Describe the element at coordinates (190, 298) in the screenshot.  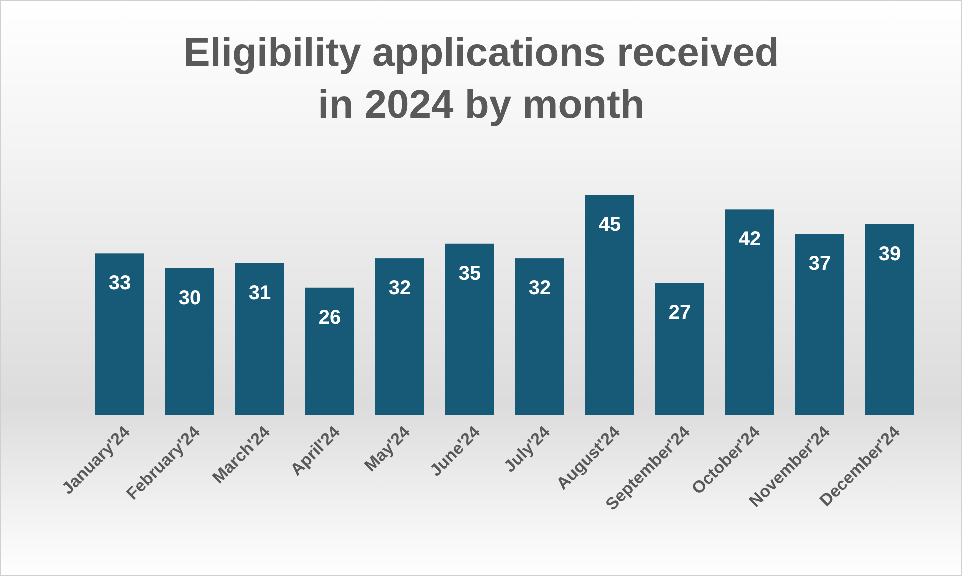
I see `data-label: 30` at that location.